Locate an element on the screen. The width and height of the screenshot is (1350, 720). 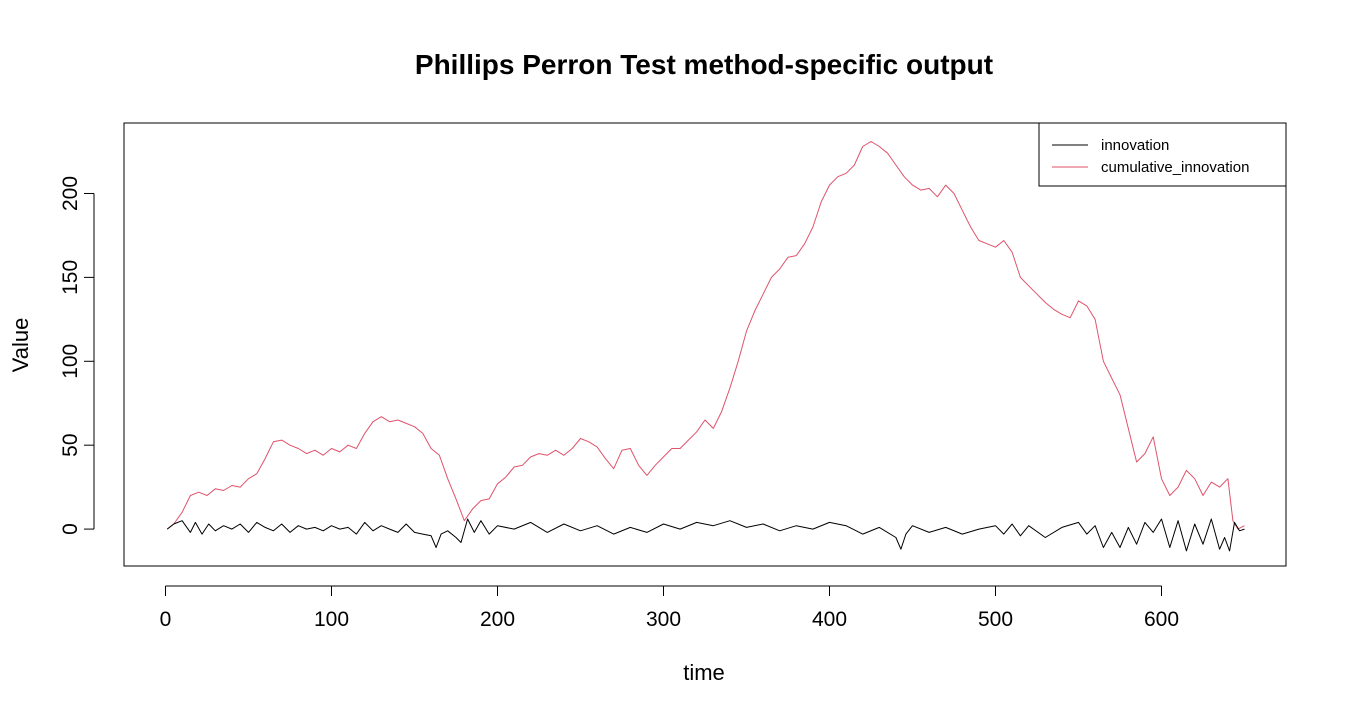
x-tick-label: 600 is located at coordinates (1161, 619).